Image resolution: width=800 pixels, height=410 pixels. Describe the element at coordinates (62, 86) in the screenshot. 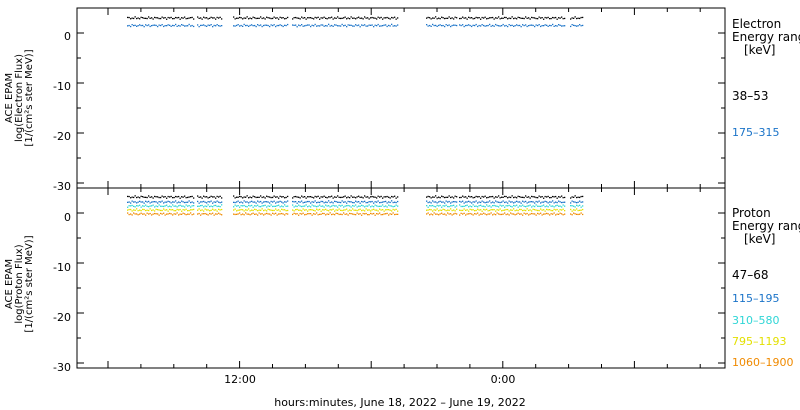

I see `y-tick-label: -10` at that location.